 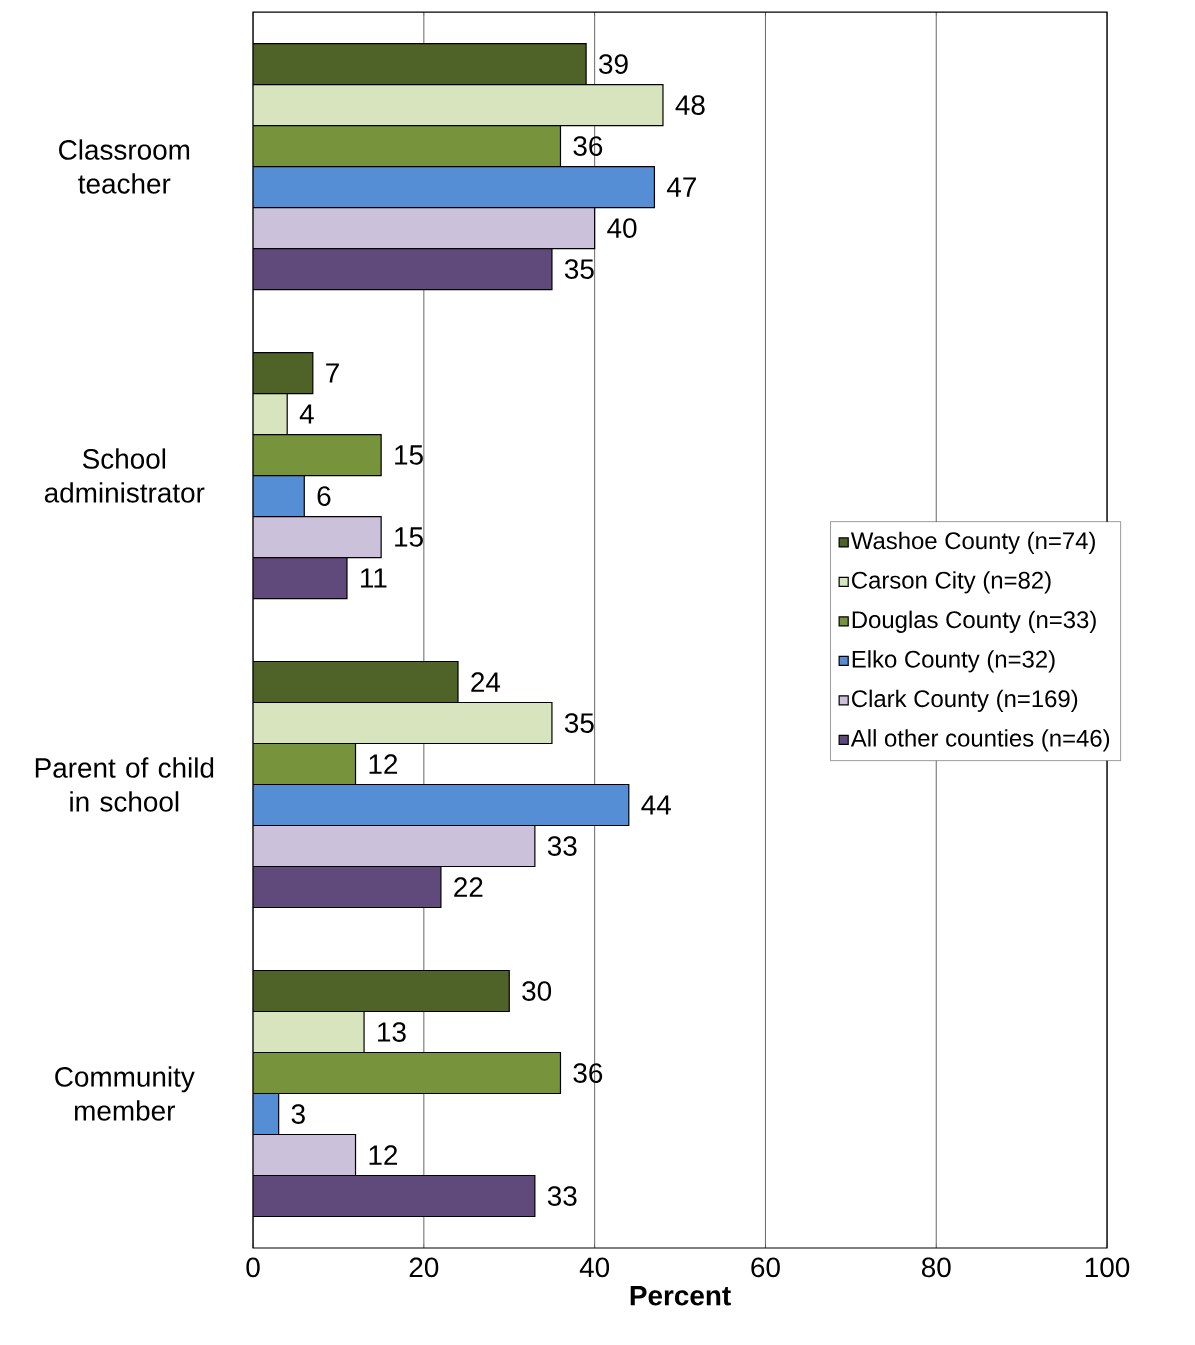 I want to click on x-tick-label: 80, so click(x=936, y=1267).